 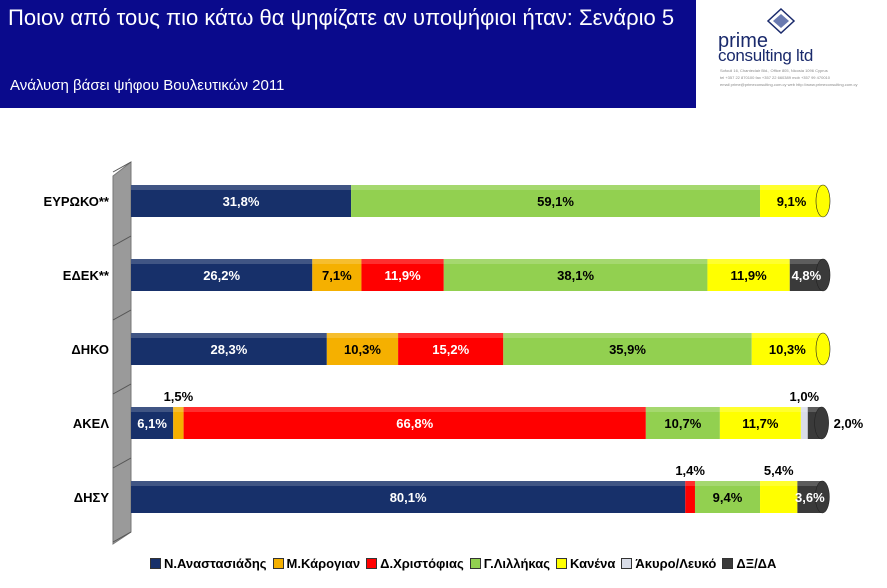 I want to click on legend-item: Ν.Αναστασιάδης, so click(x=208, y=563).